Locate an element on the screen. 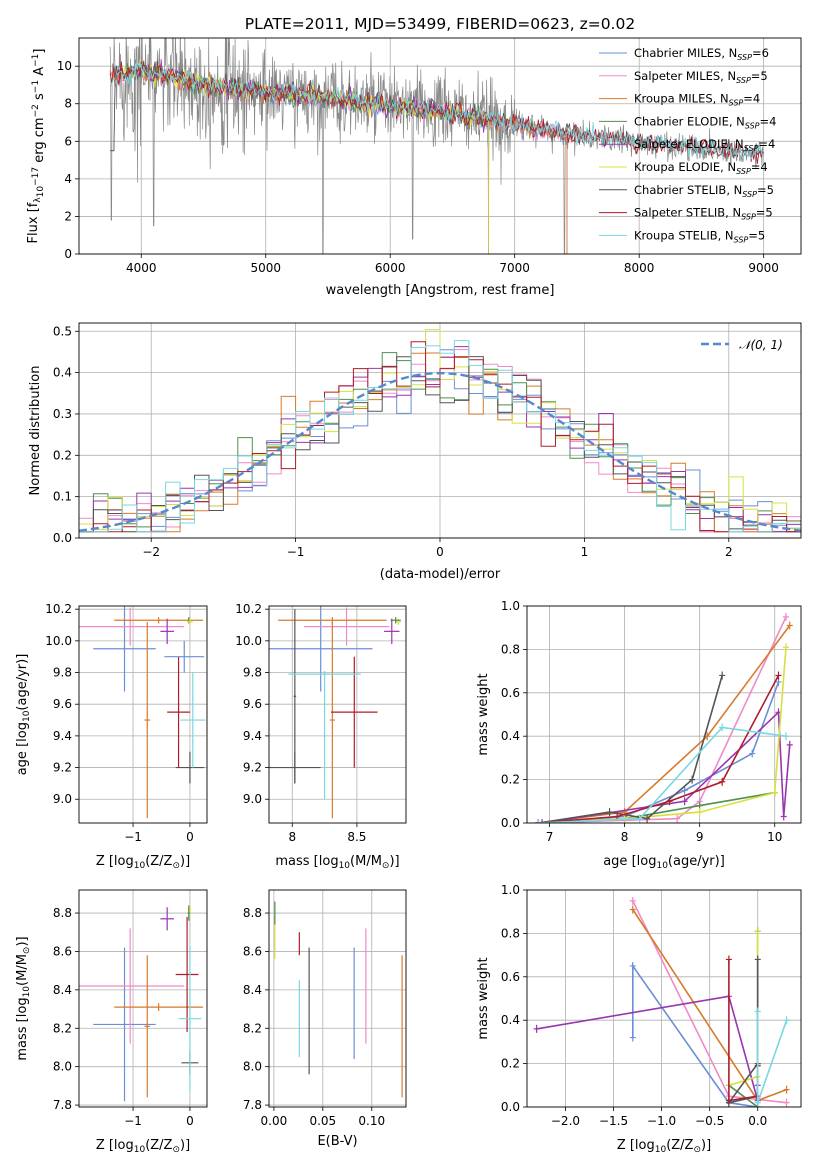 The height and width of the screenshot is (1170, 819). x-axis-label: age [log10(age/yr)] is located at coordinates (664, 862).